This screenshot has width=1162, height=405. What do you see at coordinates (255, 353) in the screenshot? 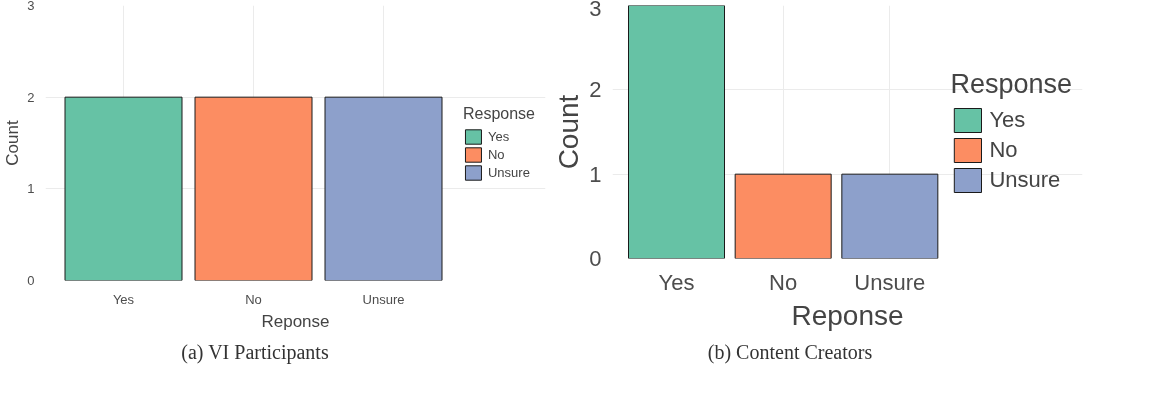
I see `text: (a) VI Participants` at bounding box center [255, 353].